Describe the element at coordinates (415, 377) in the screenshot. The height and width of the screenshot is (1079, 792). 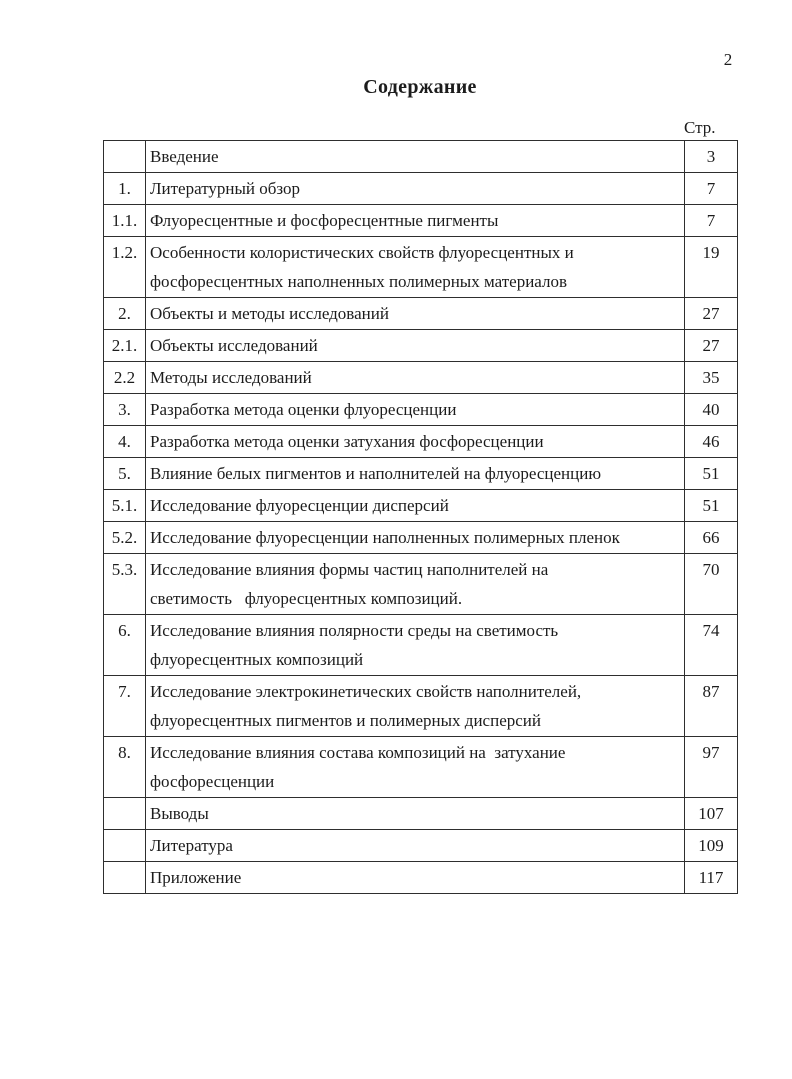
I see `row-title-cell: Методы исследований` at that location.